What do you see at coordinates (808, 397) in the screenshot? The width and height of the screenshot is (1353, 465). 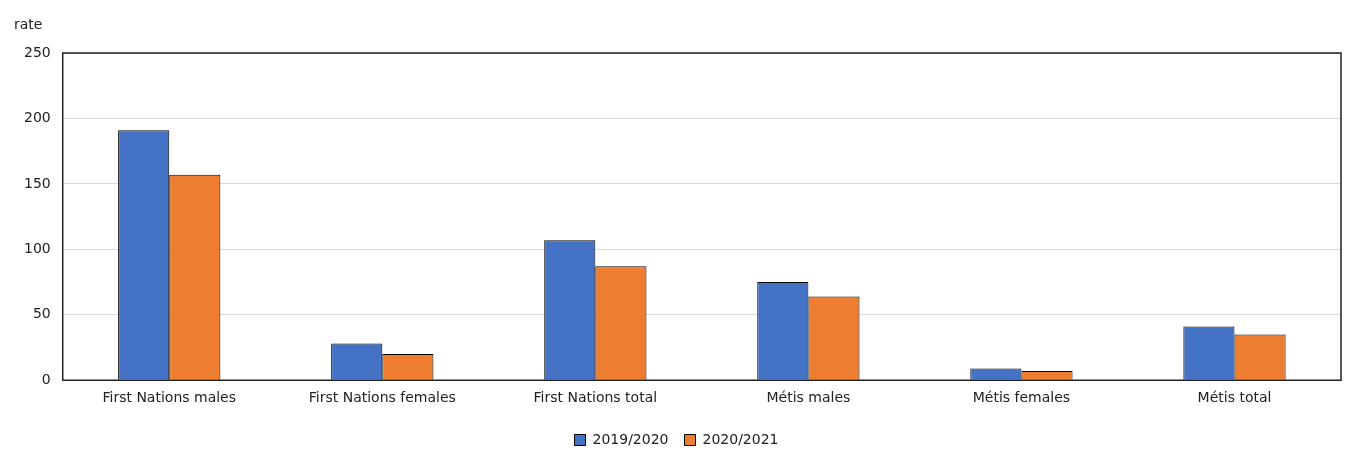 I see `x-tick-label: Métis males` at bounding box center [808, 397].